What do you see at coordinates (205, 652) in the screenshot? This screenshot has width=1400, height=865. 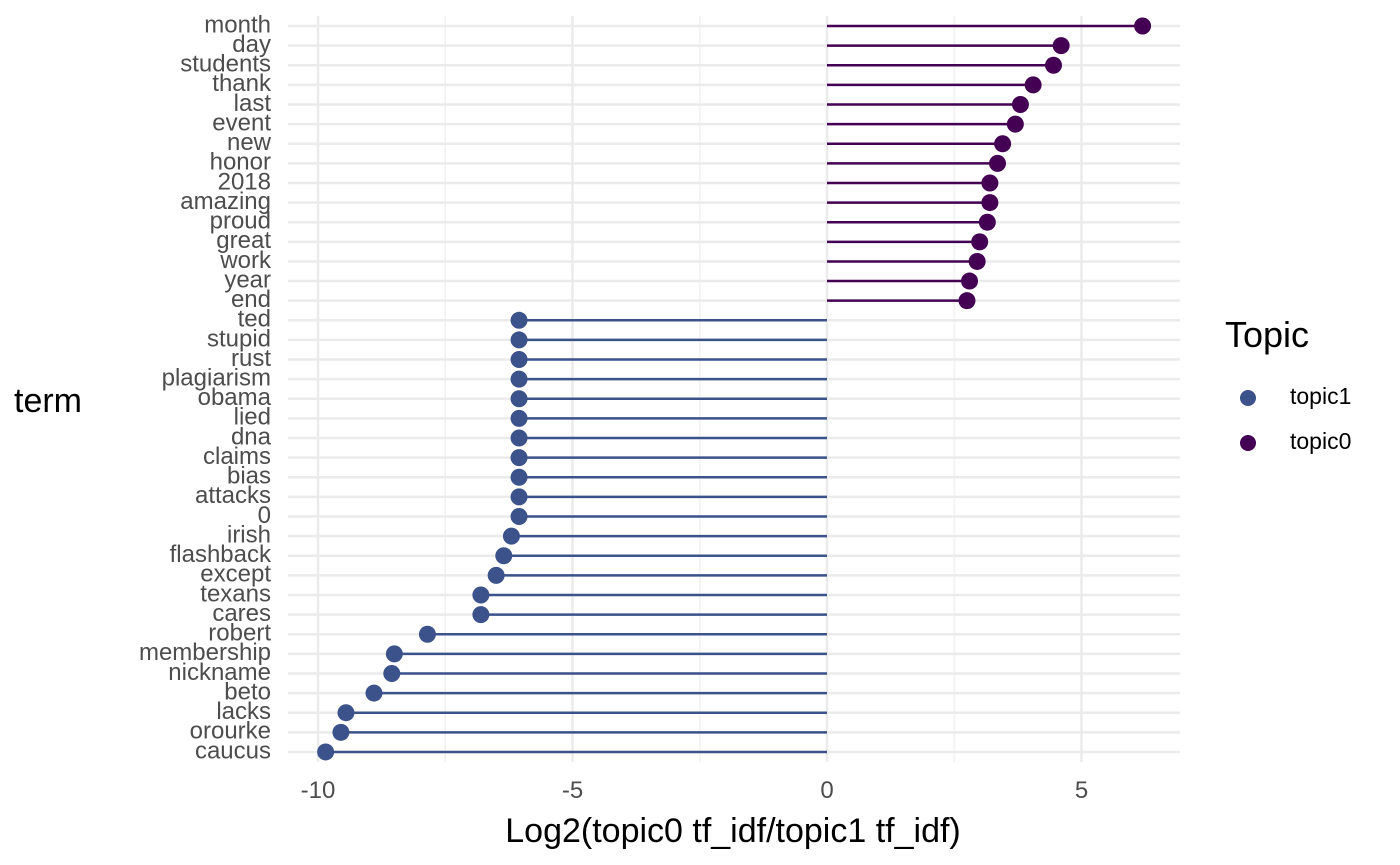 I see `y-tick-label: membership` at bounding box center [205, 652].